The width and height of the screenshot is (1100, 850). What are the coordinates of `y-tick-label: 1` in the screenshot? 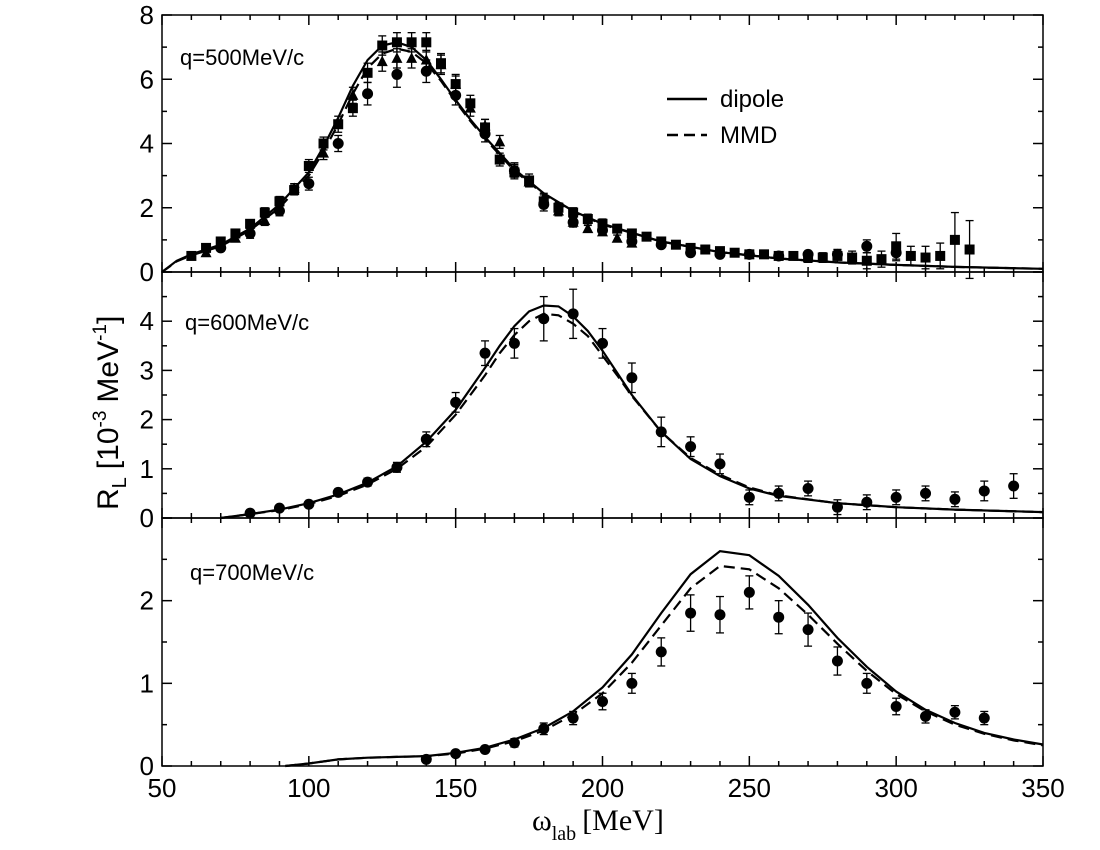 It's located at (147, 469).